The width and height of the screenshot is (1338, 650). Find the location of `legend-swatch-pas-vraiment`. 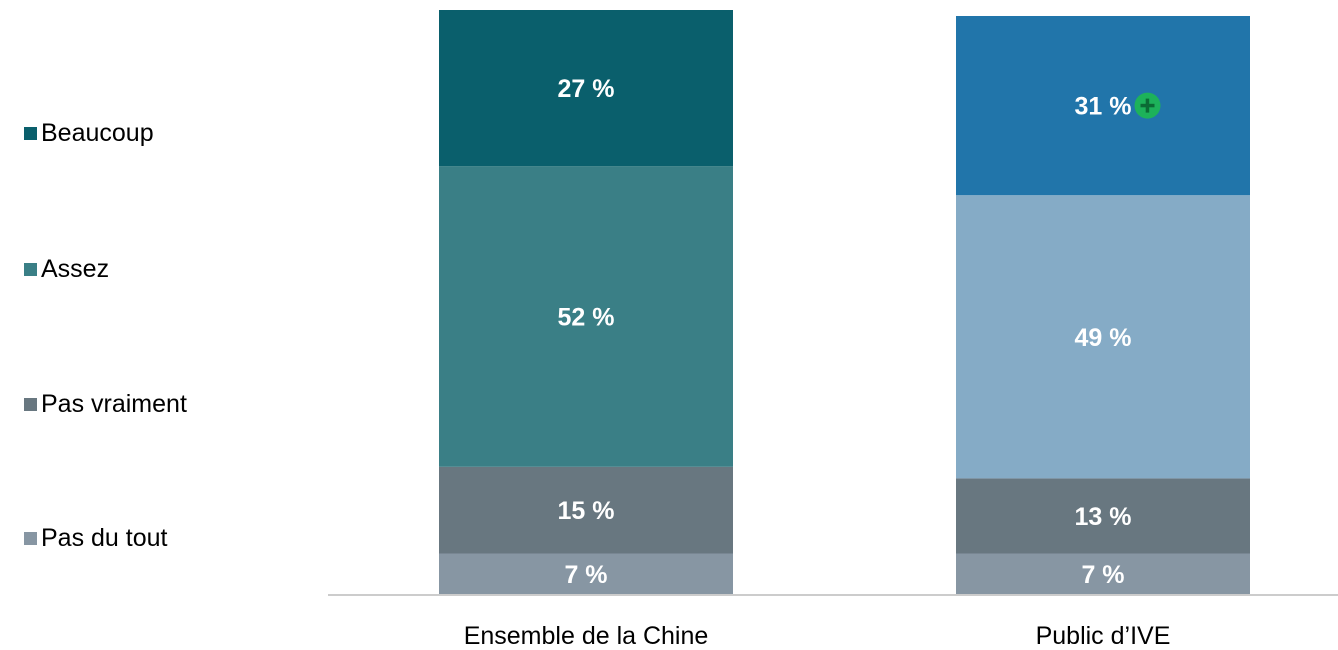

legend-swatch-pas-vraiment is located at coordinates (30, 404).